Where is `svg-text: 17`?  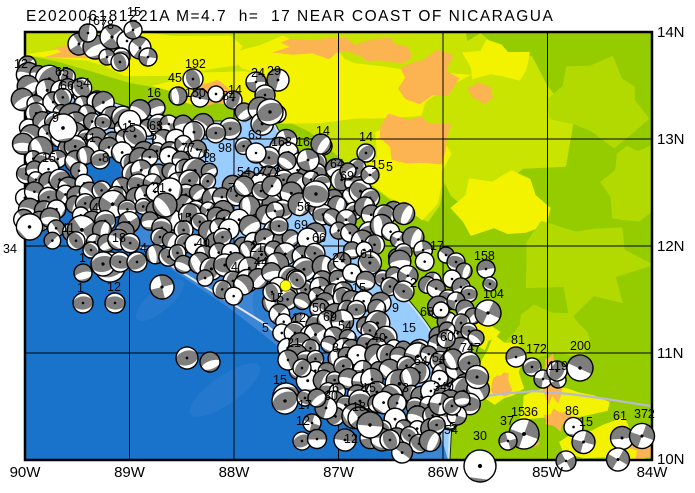
svg-text: 17 is located at coordinates (305, 405).